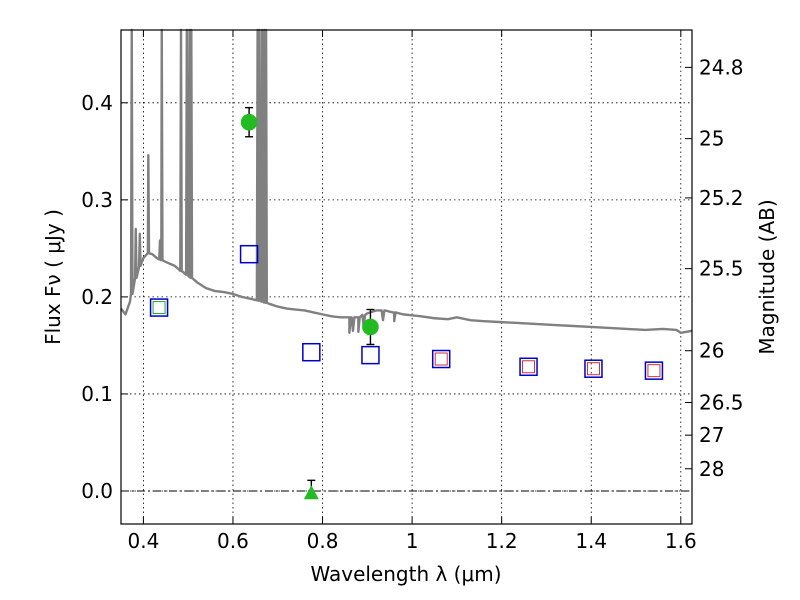 This screenshot has height=600, width=800. What do you see at coordinates (311, 492) in the screenshot?
I see `upper-limit-triangle` at bounding box center [311, 492].